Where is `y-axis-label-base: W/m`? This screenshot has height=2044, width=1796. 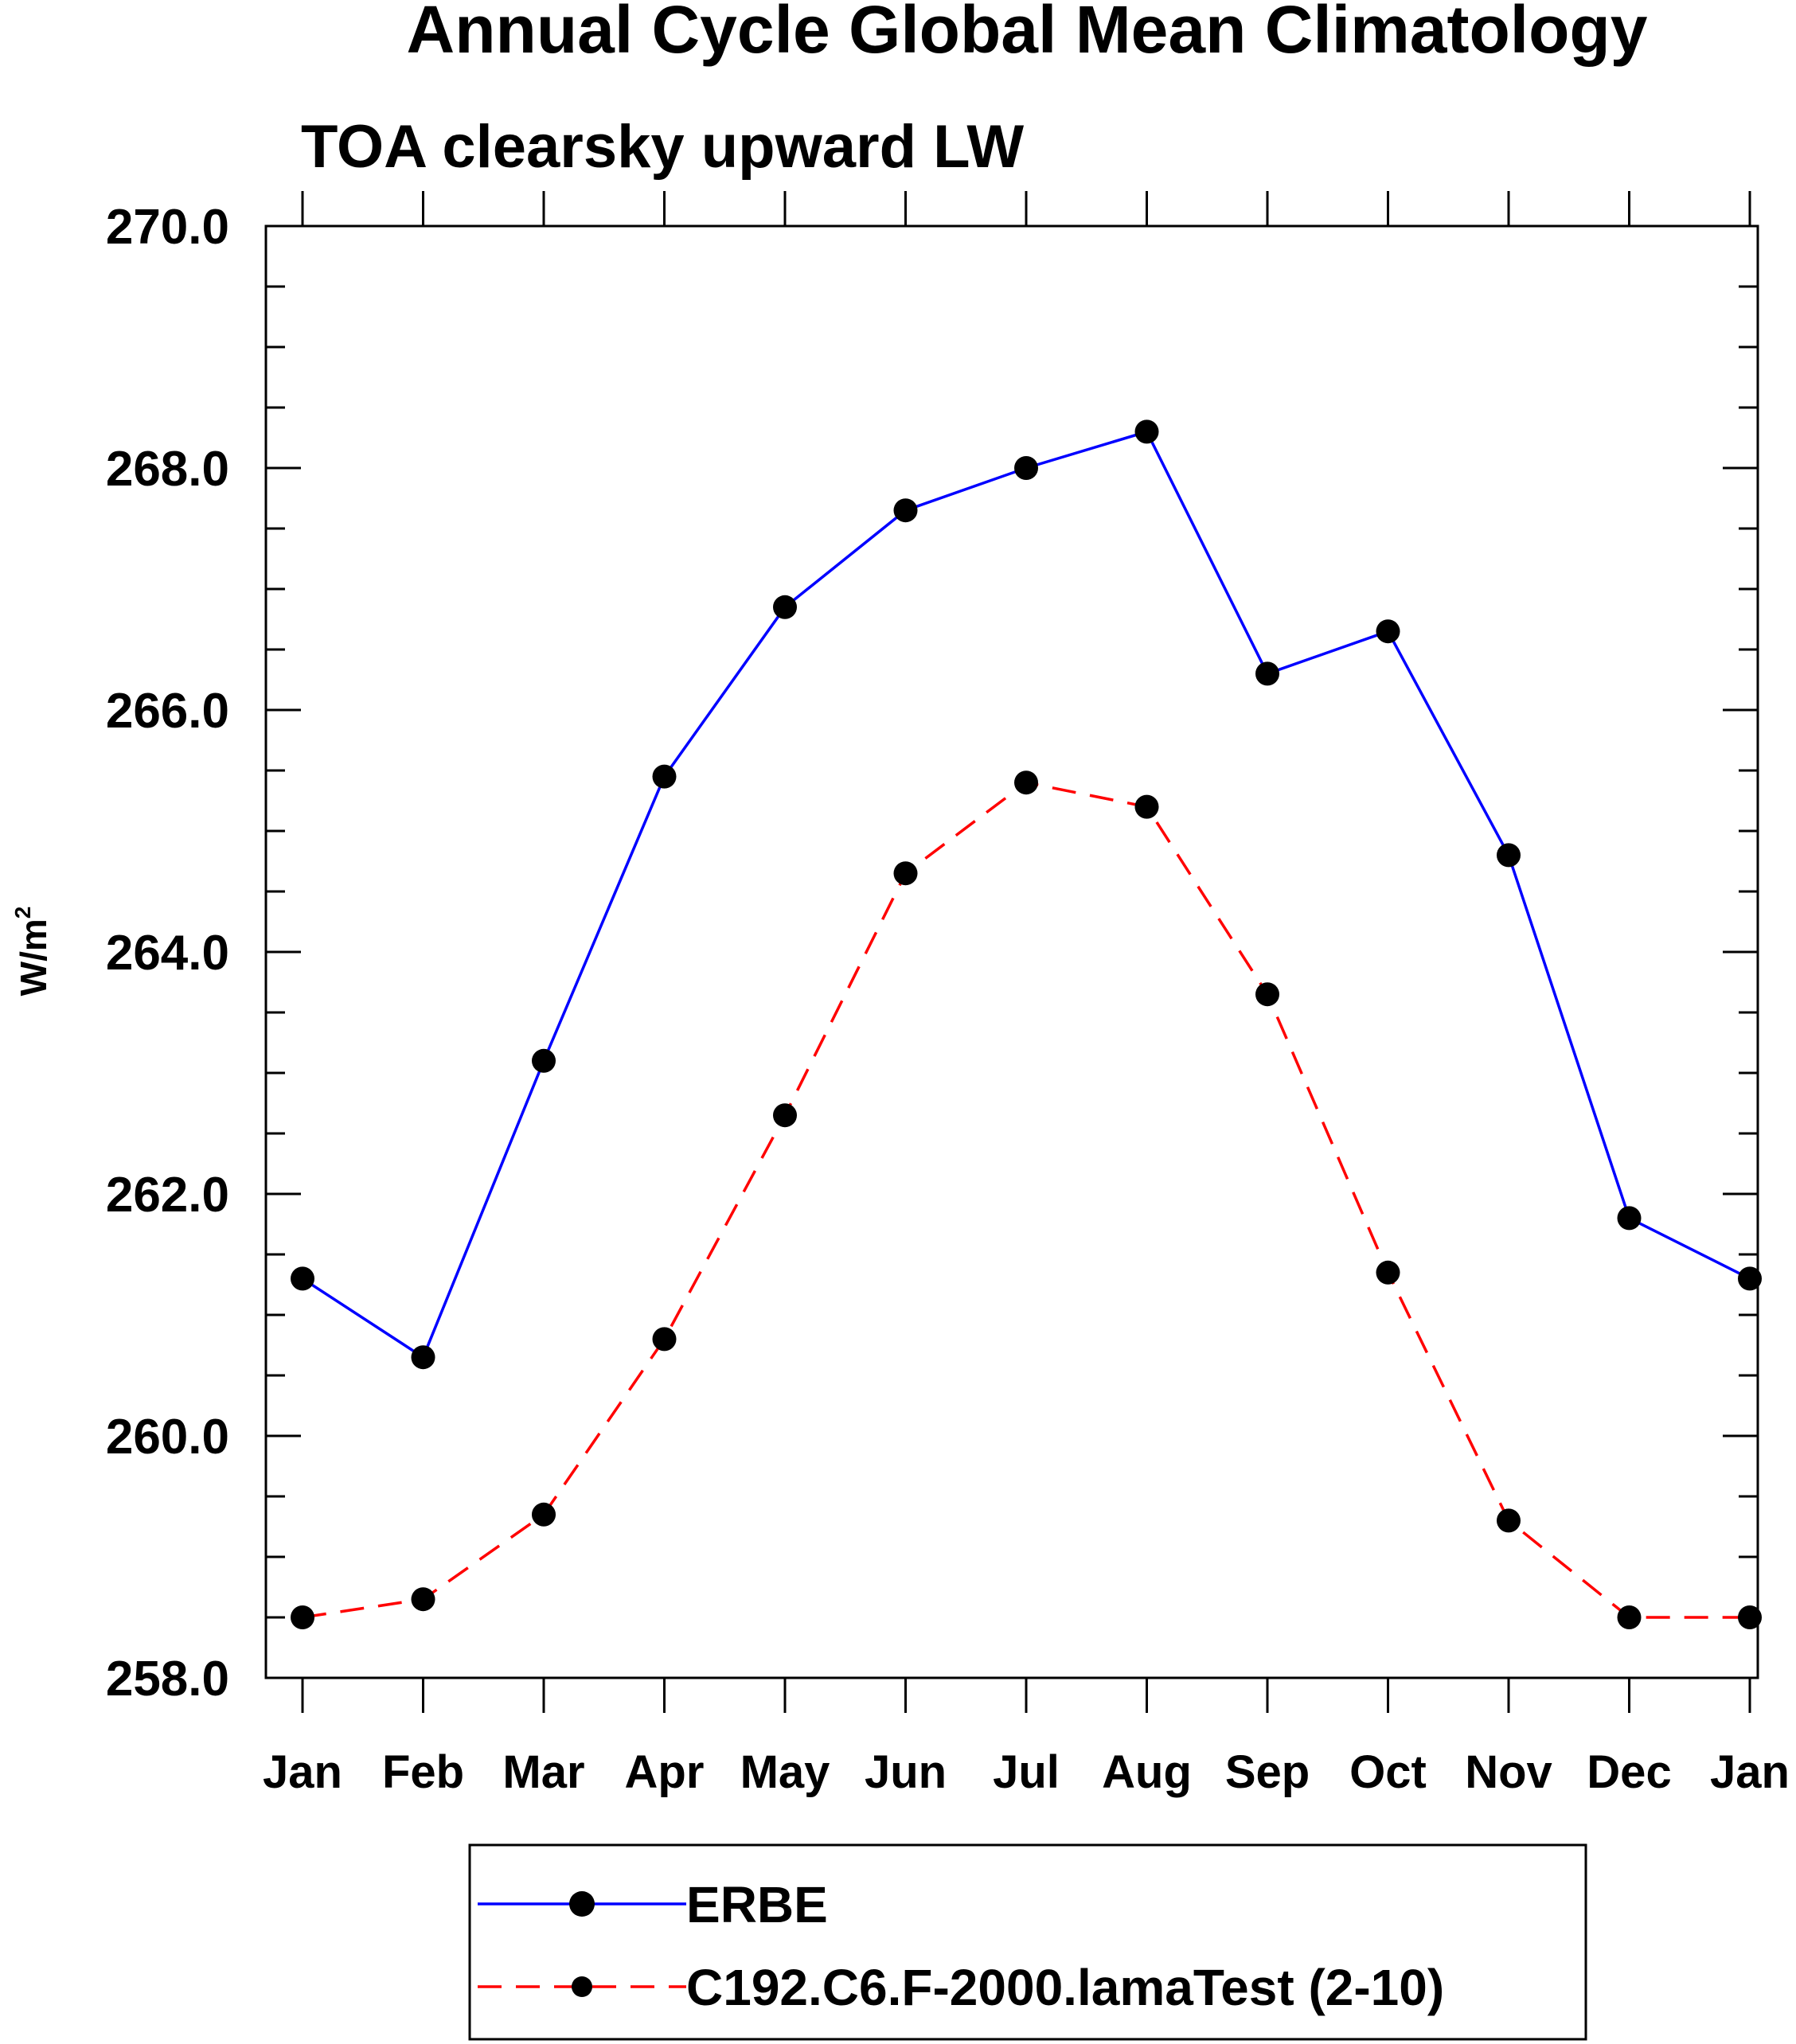
y-axis-label-base: W/m is located at coordinates (33, 958).